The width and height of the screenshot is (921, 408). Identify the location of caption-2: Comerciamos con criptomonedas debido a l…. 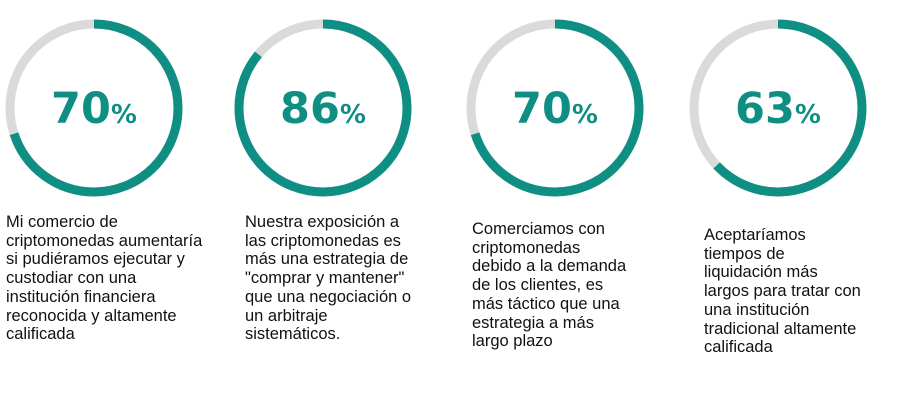
(549, 285).